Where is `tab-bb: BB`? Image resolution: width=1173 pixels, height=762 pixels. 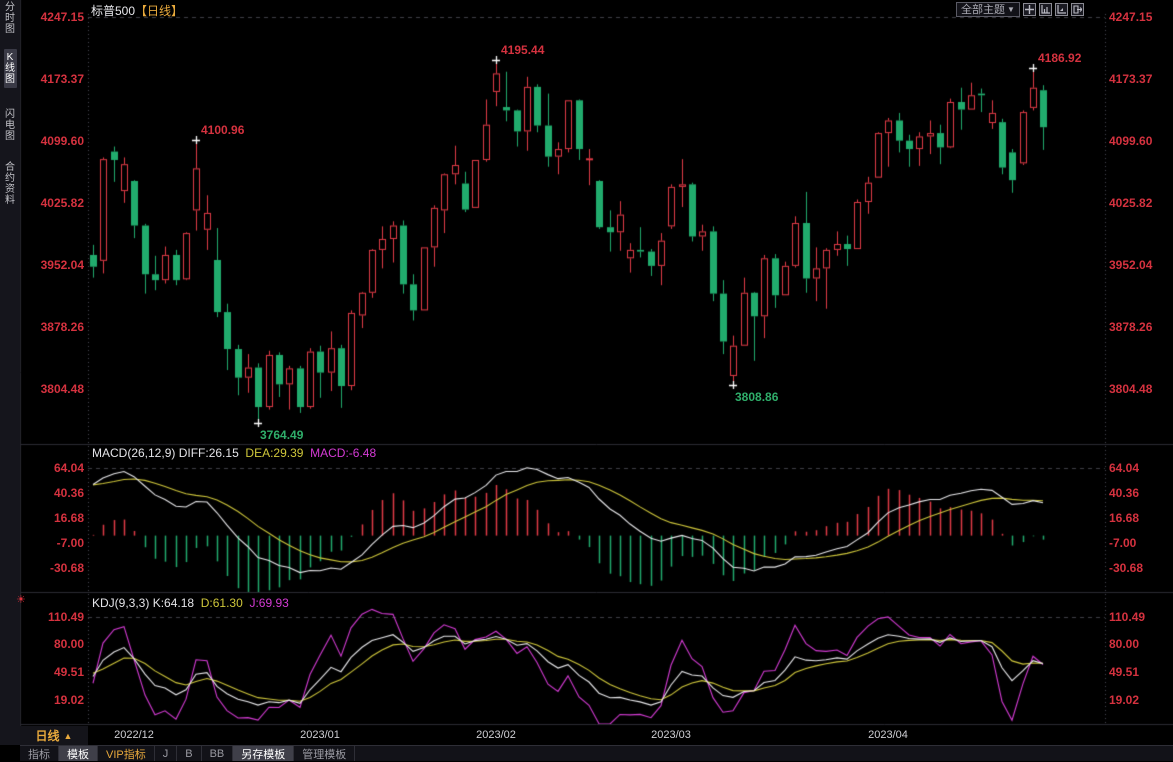
tab-bb: BB is located at coordinates (218, 753).